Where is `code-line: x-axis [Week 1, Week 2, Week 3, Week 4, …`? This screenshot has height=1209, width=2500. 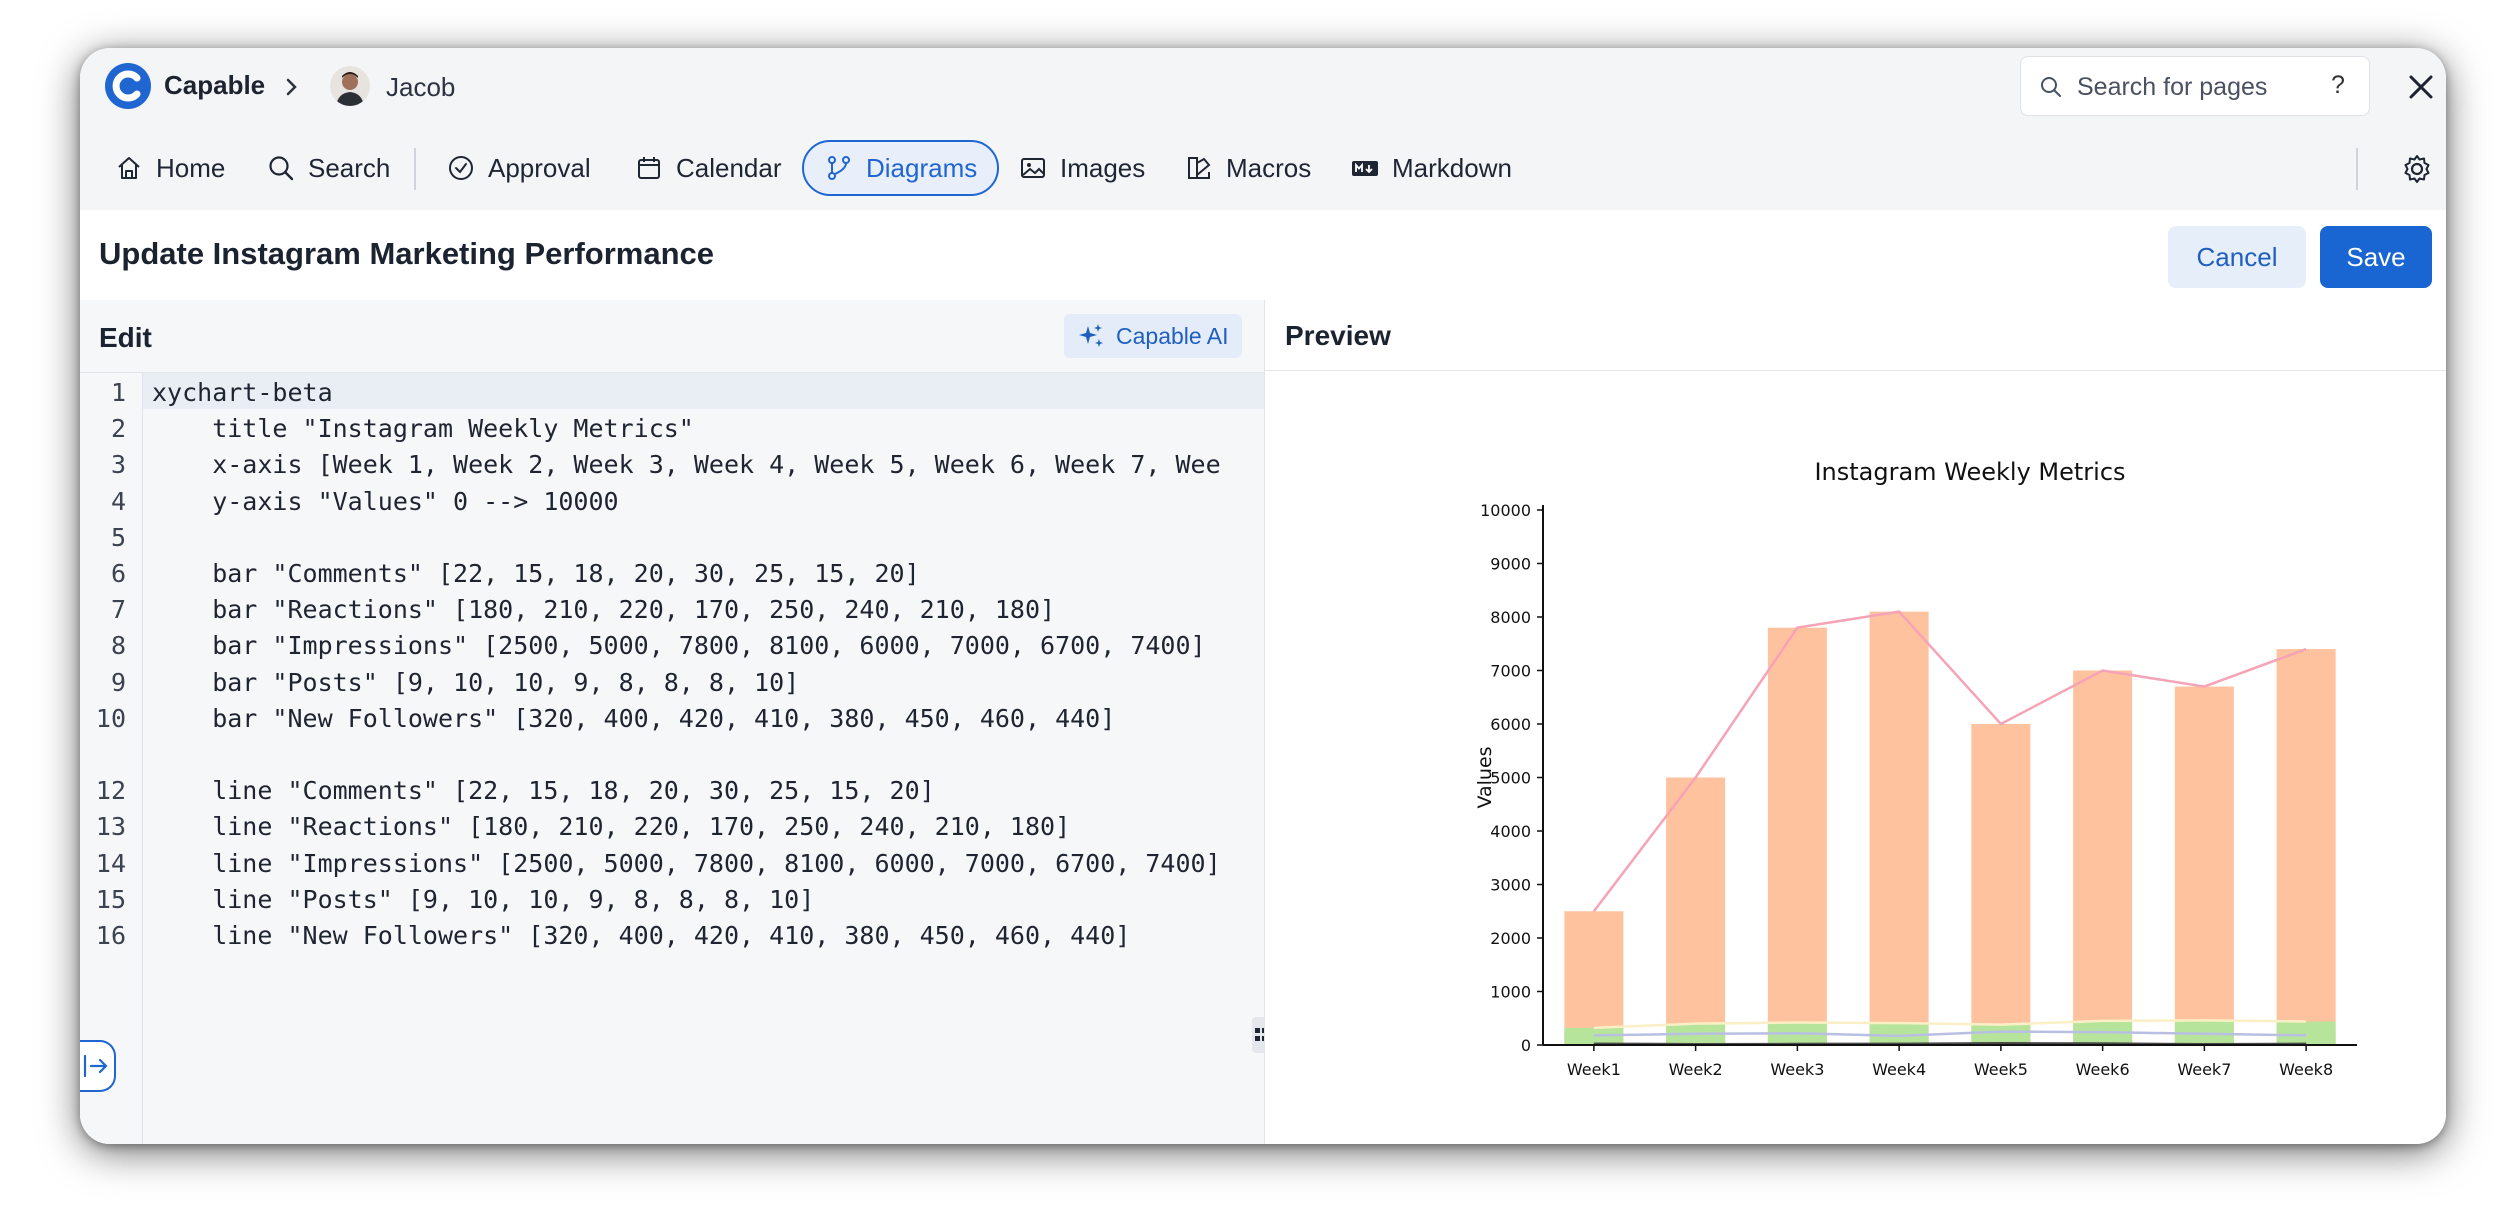
code-line: x-axis [Week 1, Week 2, Week 3, Week 4, … is located at coordinates (686, 465).